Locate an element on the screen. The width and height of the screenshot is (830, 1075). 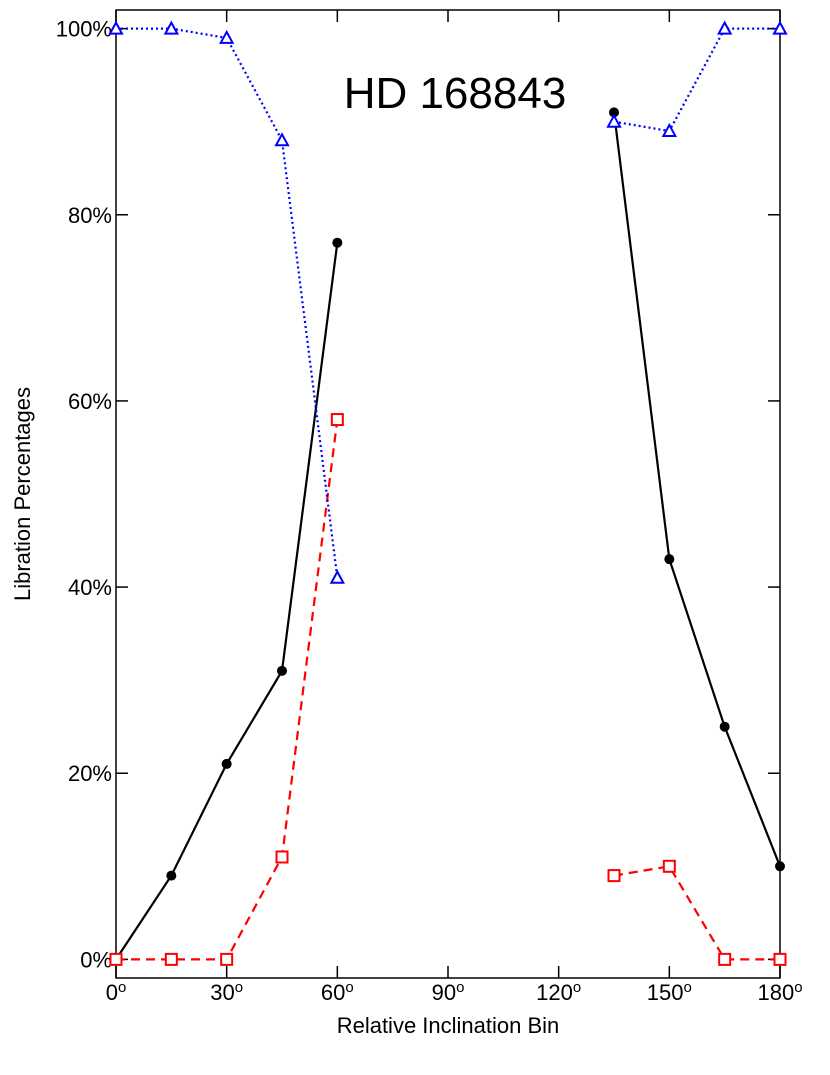
x-tick-value: 0 is located at coordinates (112, 992).